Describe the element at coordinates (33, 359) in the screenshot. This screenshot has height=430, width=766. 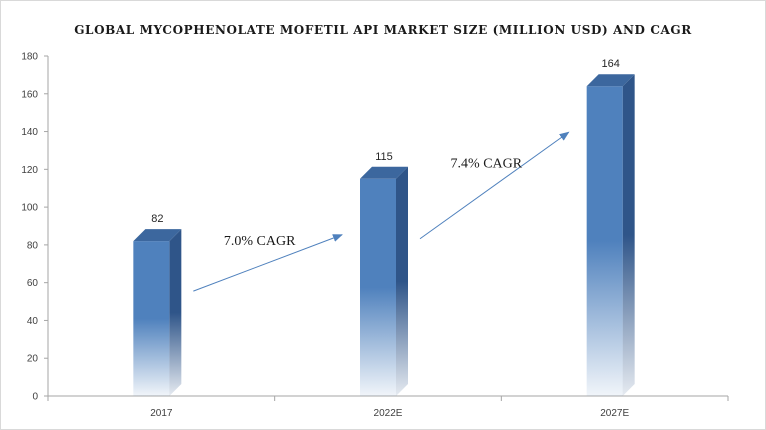
I see `y-tick-label: 20` at that location.